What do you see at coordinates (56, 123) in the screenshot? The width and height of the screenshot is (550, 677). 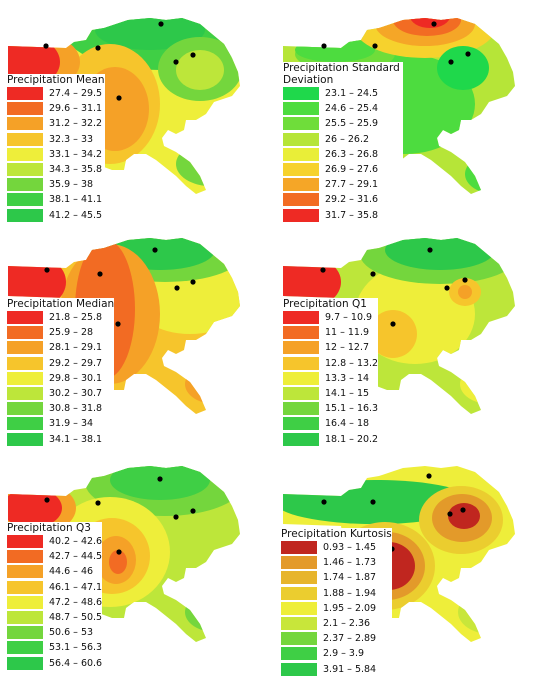 I see `legend-item: 31.2 – 32.2` at bounding box center [56, 123].